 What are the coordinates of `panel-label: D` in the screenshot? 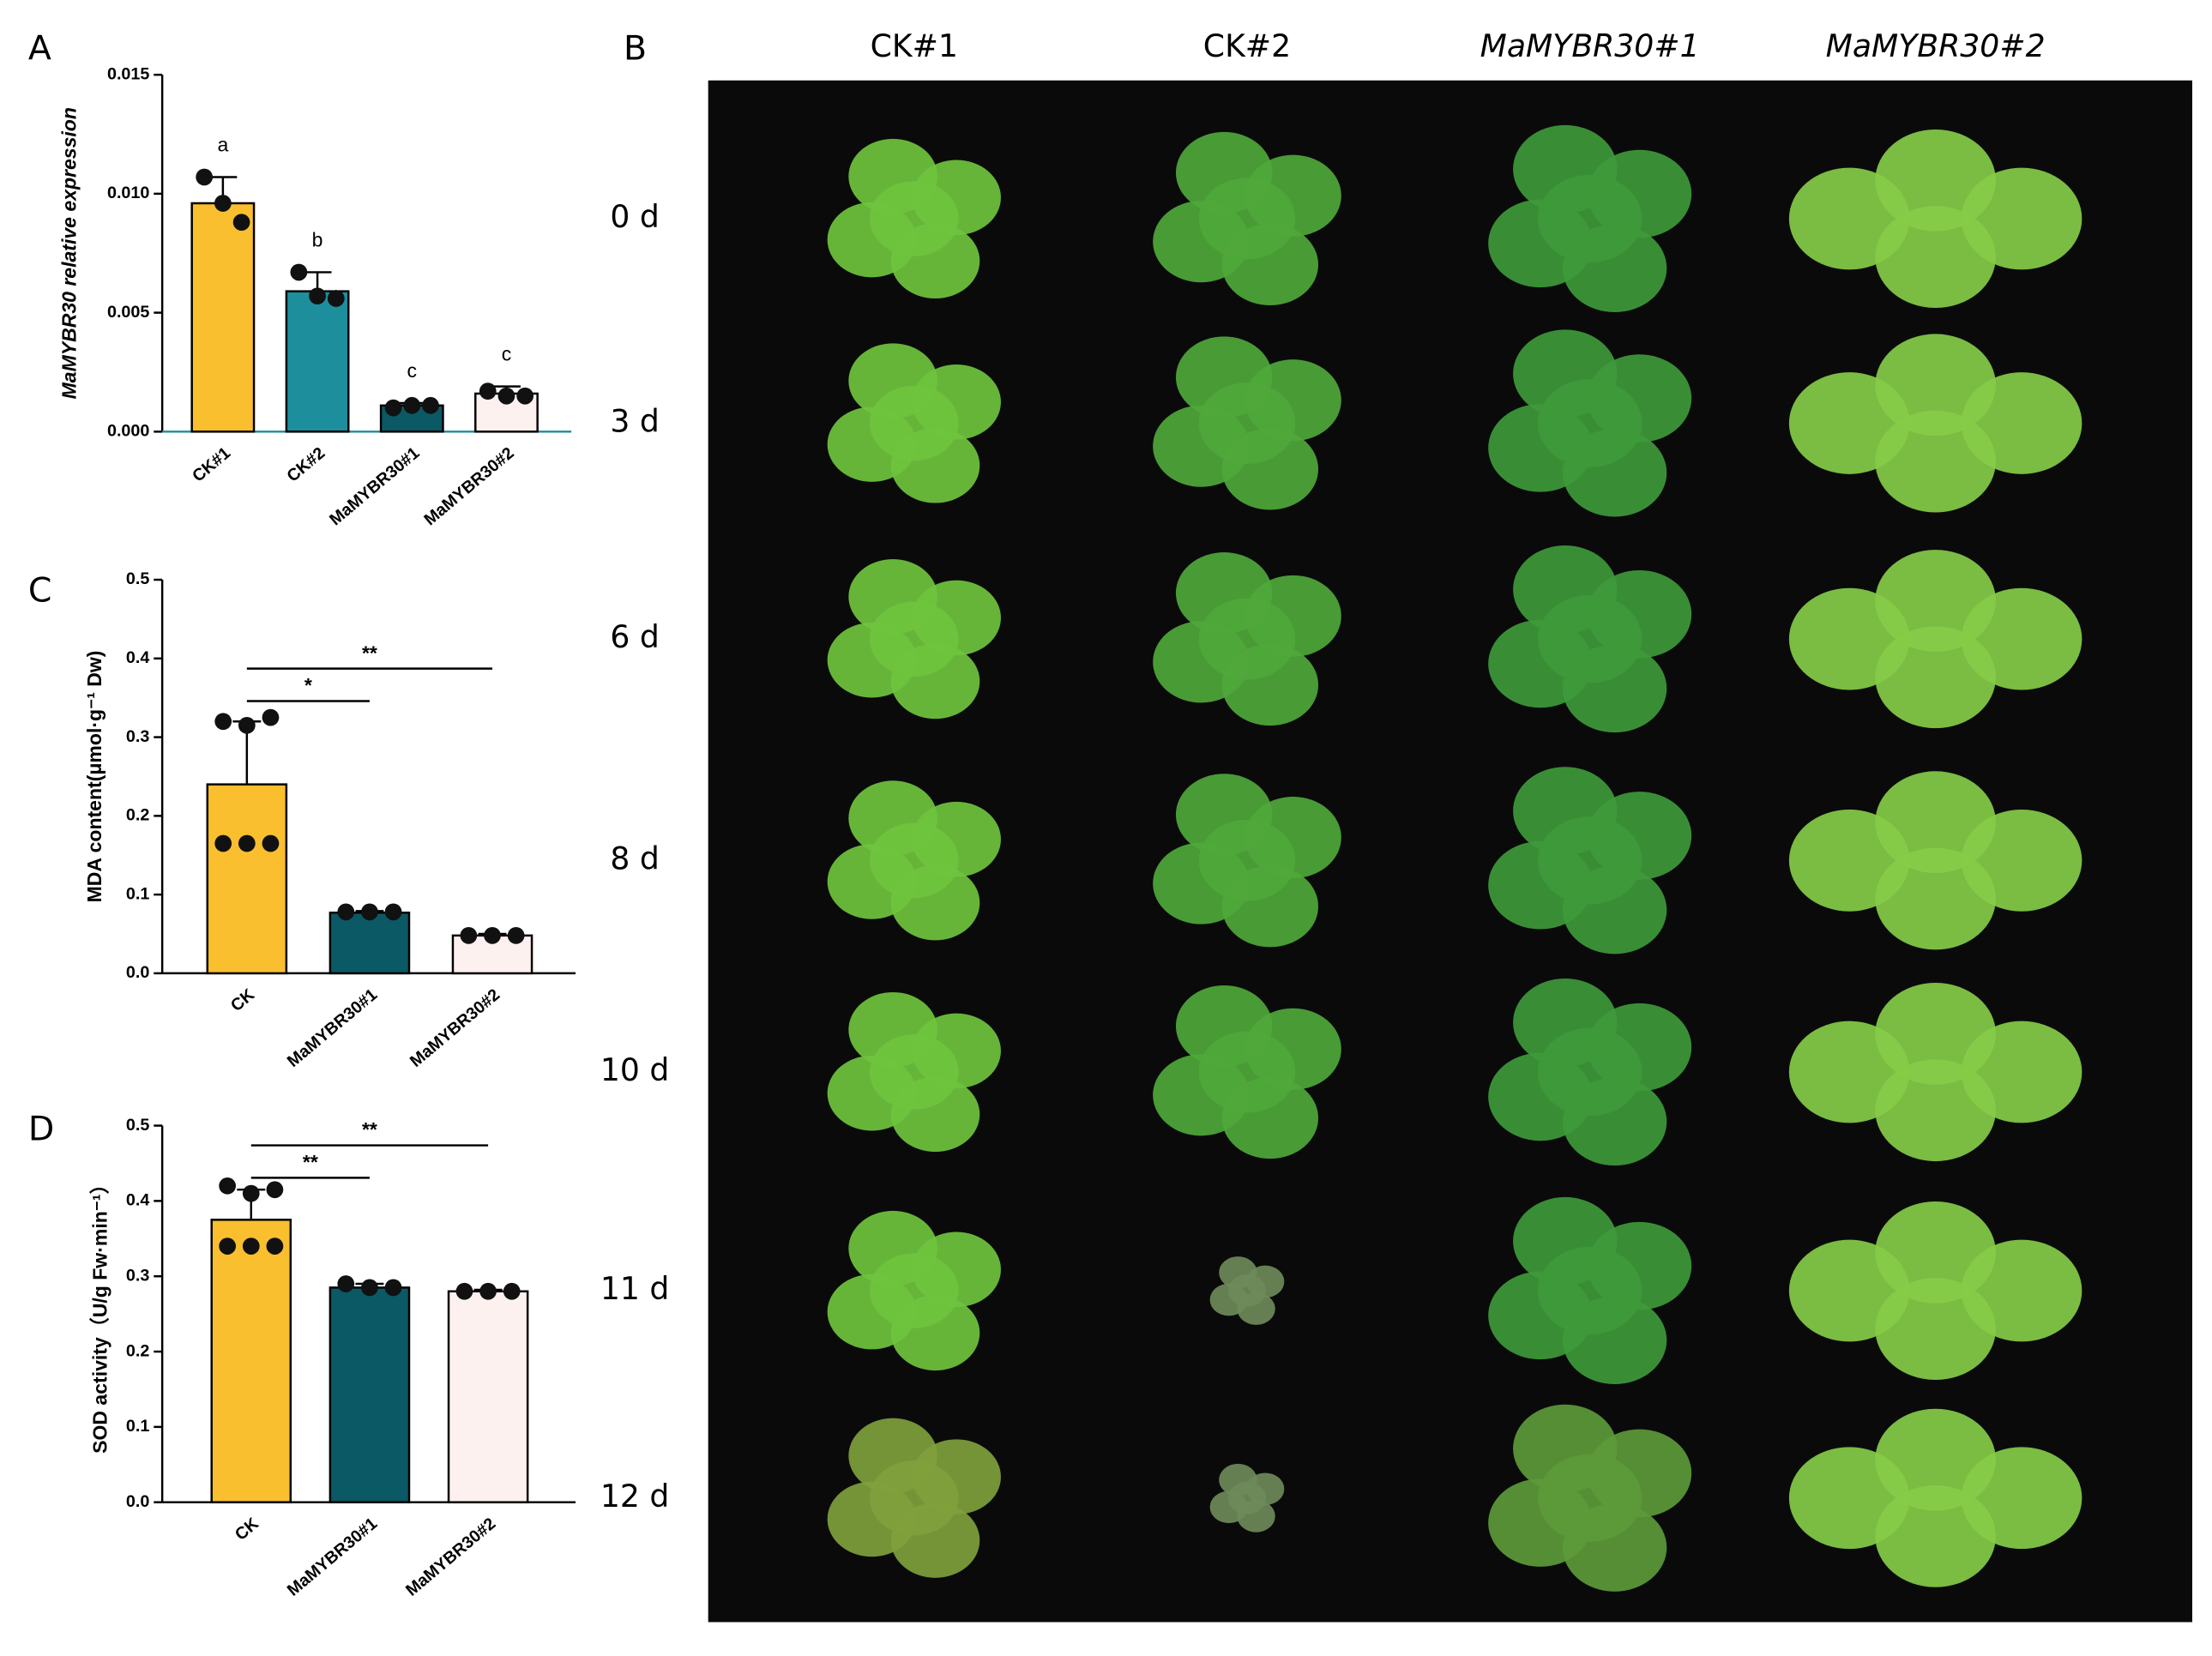 It's located at (41, 1129).